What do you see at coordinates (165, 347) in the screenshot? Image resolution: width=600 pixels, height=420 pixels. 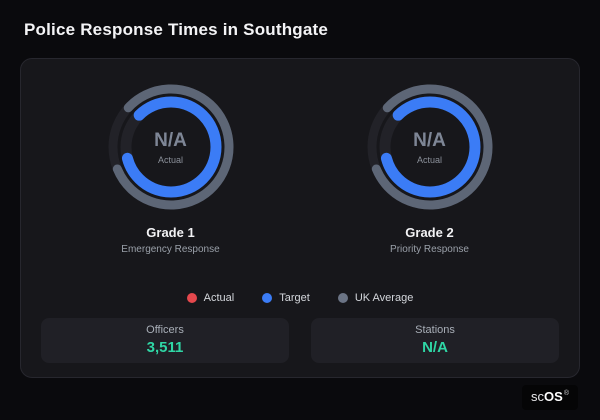 I see `stat-value: 3,511` at bounding box center [165, 347].